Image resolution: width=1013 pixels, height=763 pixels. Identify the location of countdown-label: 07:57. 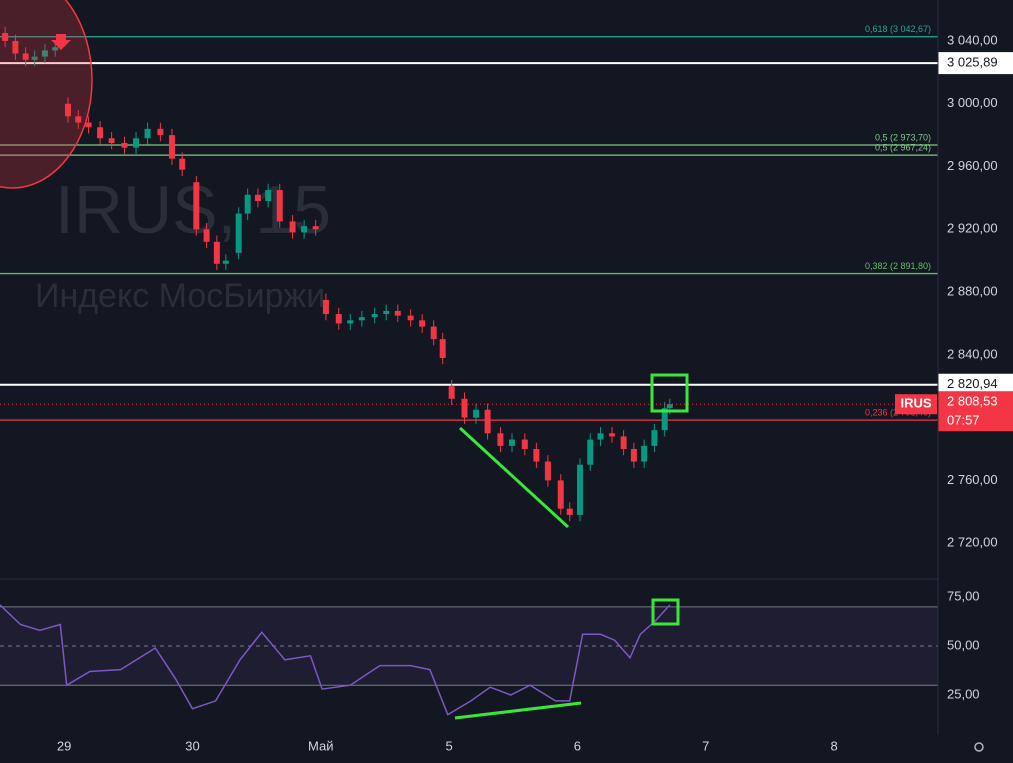
(963, 420).